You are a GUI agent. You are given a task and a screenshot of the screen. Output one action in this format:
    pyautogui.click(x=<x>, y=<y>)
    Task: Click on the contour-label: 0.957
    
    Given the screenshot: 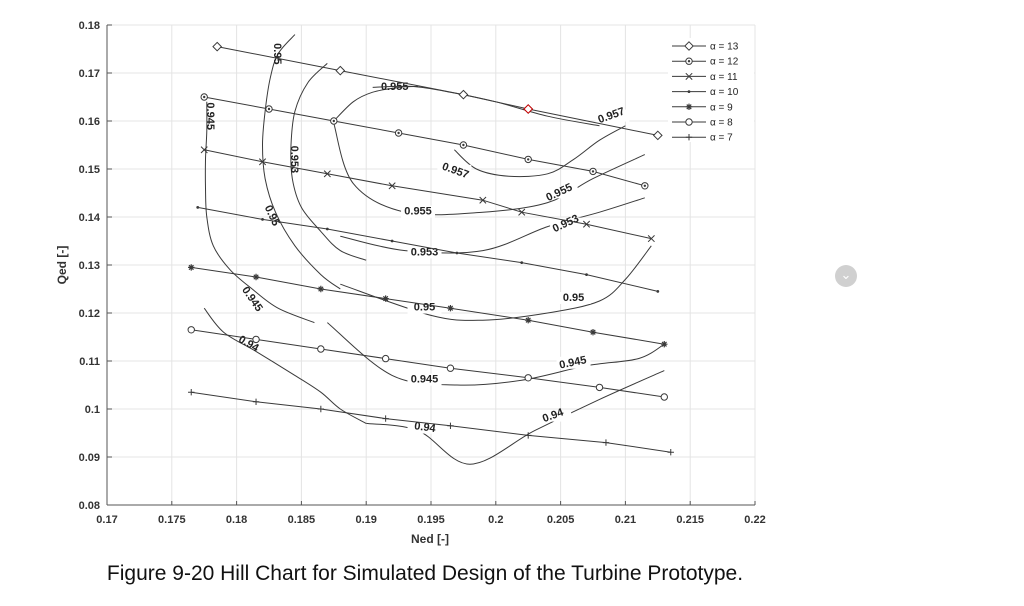 What is the action you would take?
    pyautogui.click(x=455, y=171)
    